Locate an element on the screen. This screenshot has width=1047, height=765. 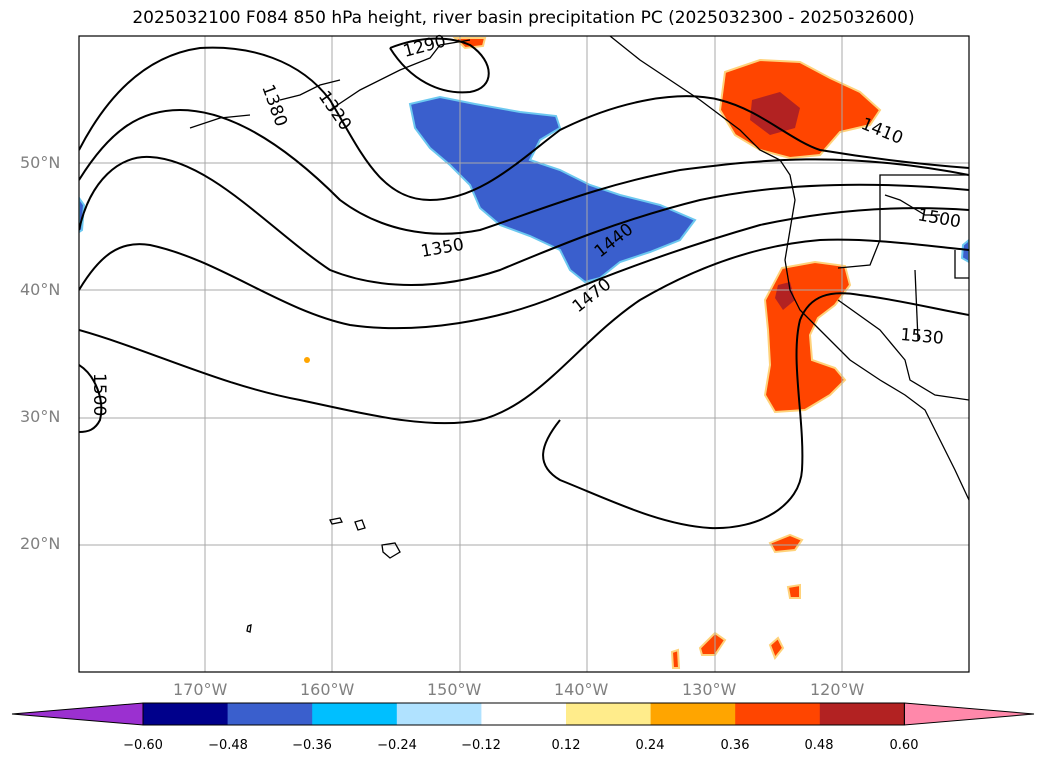
colorbar-extension-low is located at coordinates (77, 714).